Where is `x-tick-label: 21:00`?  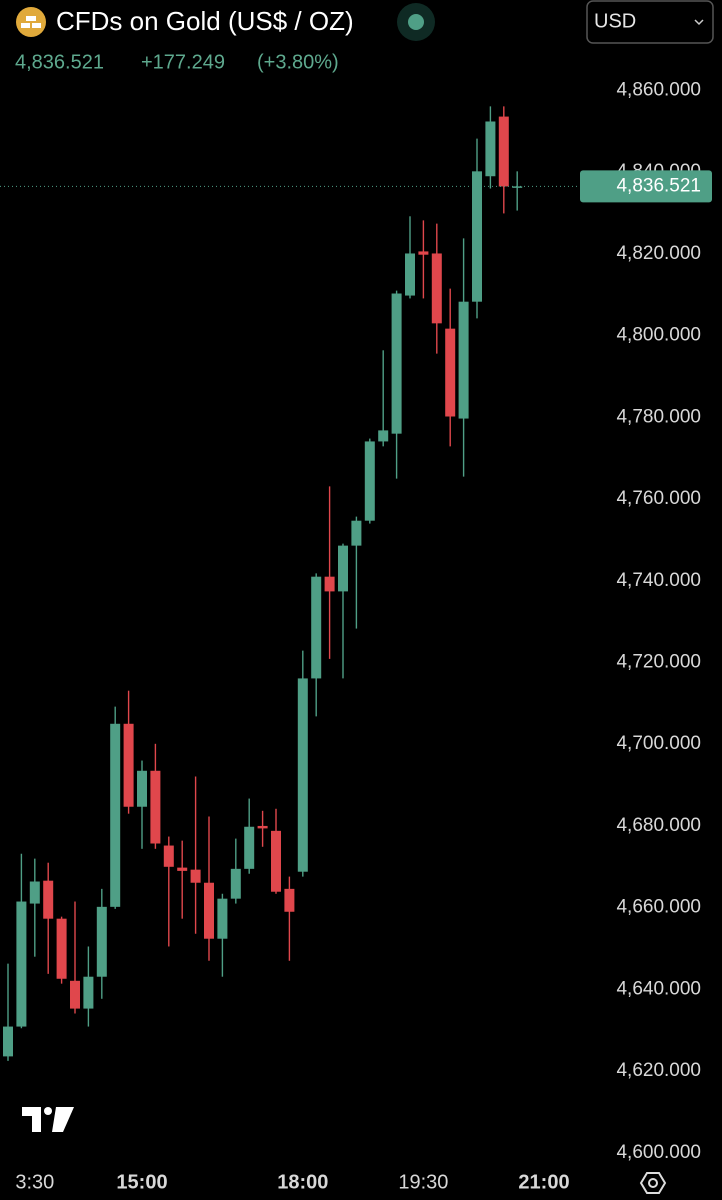
x-tick-label: 21:00 is located at coordinates (543, 1182).